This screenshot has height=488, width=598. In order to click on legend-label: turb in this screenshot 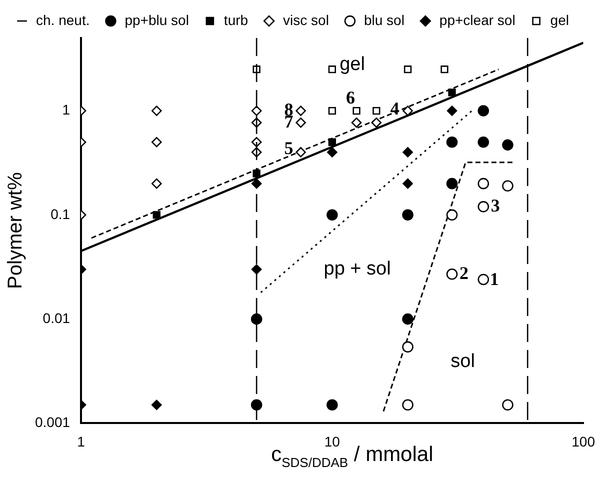, I will do `click(236, 20)`.